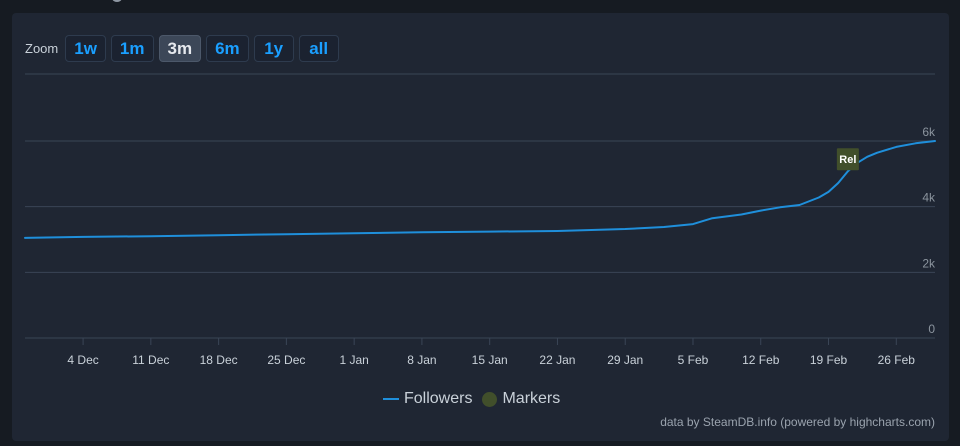 Image resolution: width=960 pixels, height=446 pixels. I want to click on x-tick-label: 11 Dec, so click(150, 360).